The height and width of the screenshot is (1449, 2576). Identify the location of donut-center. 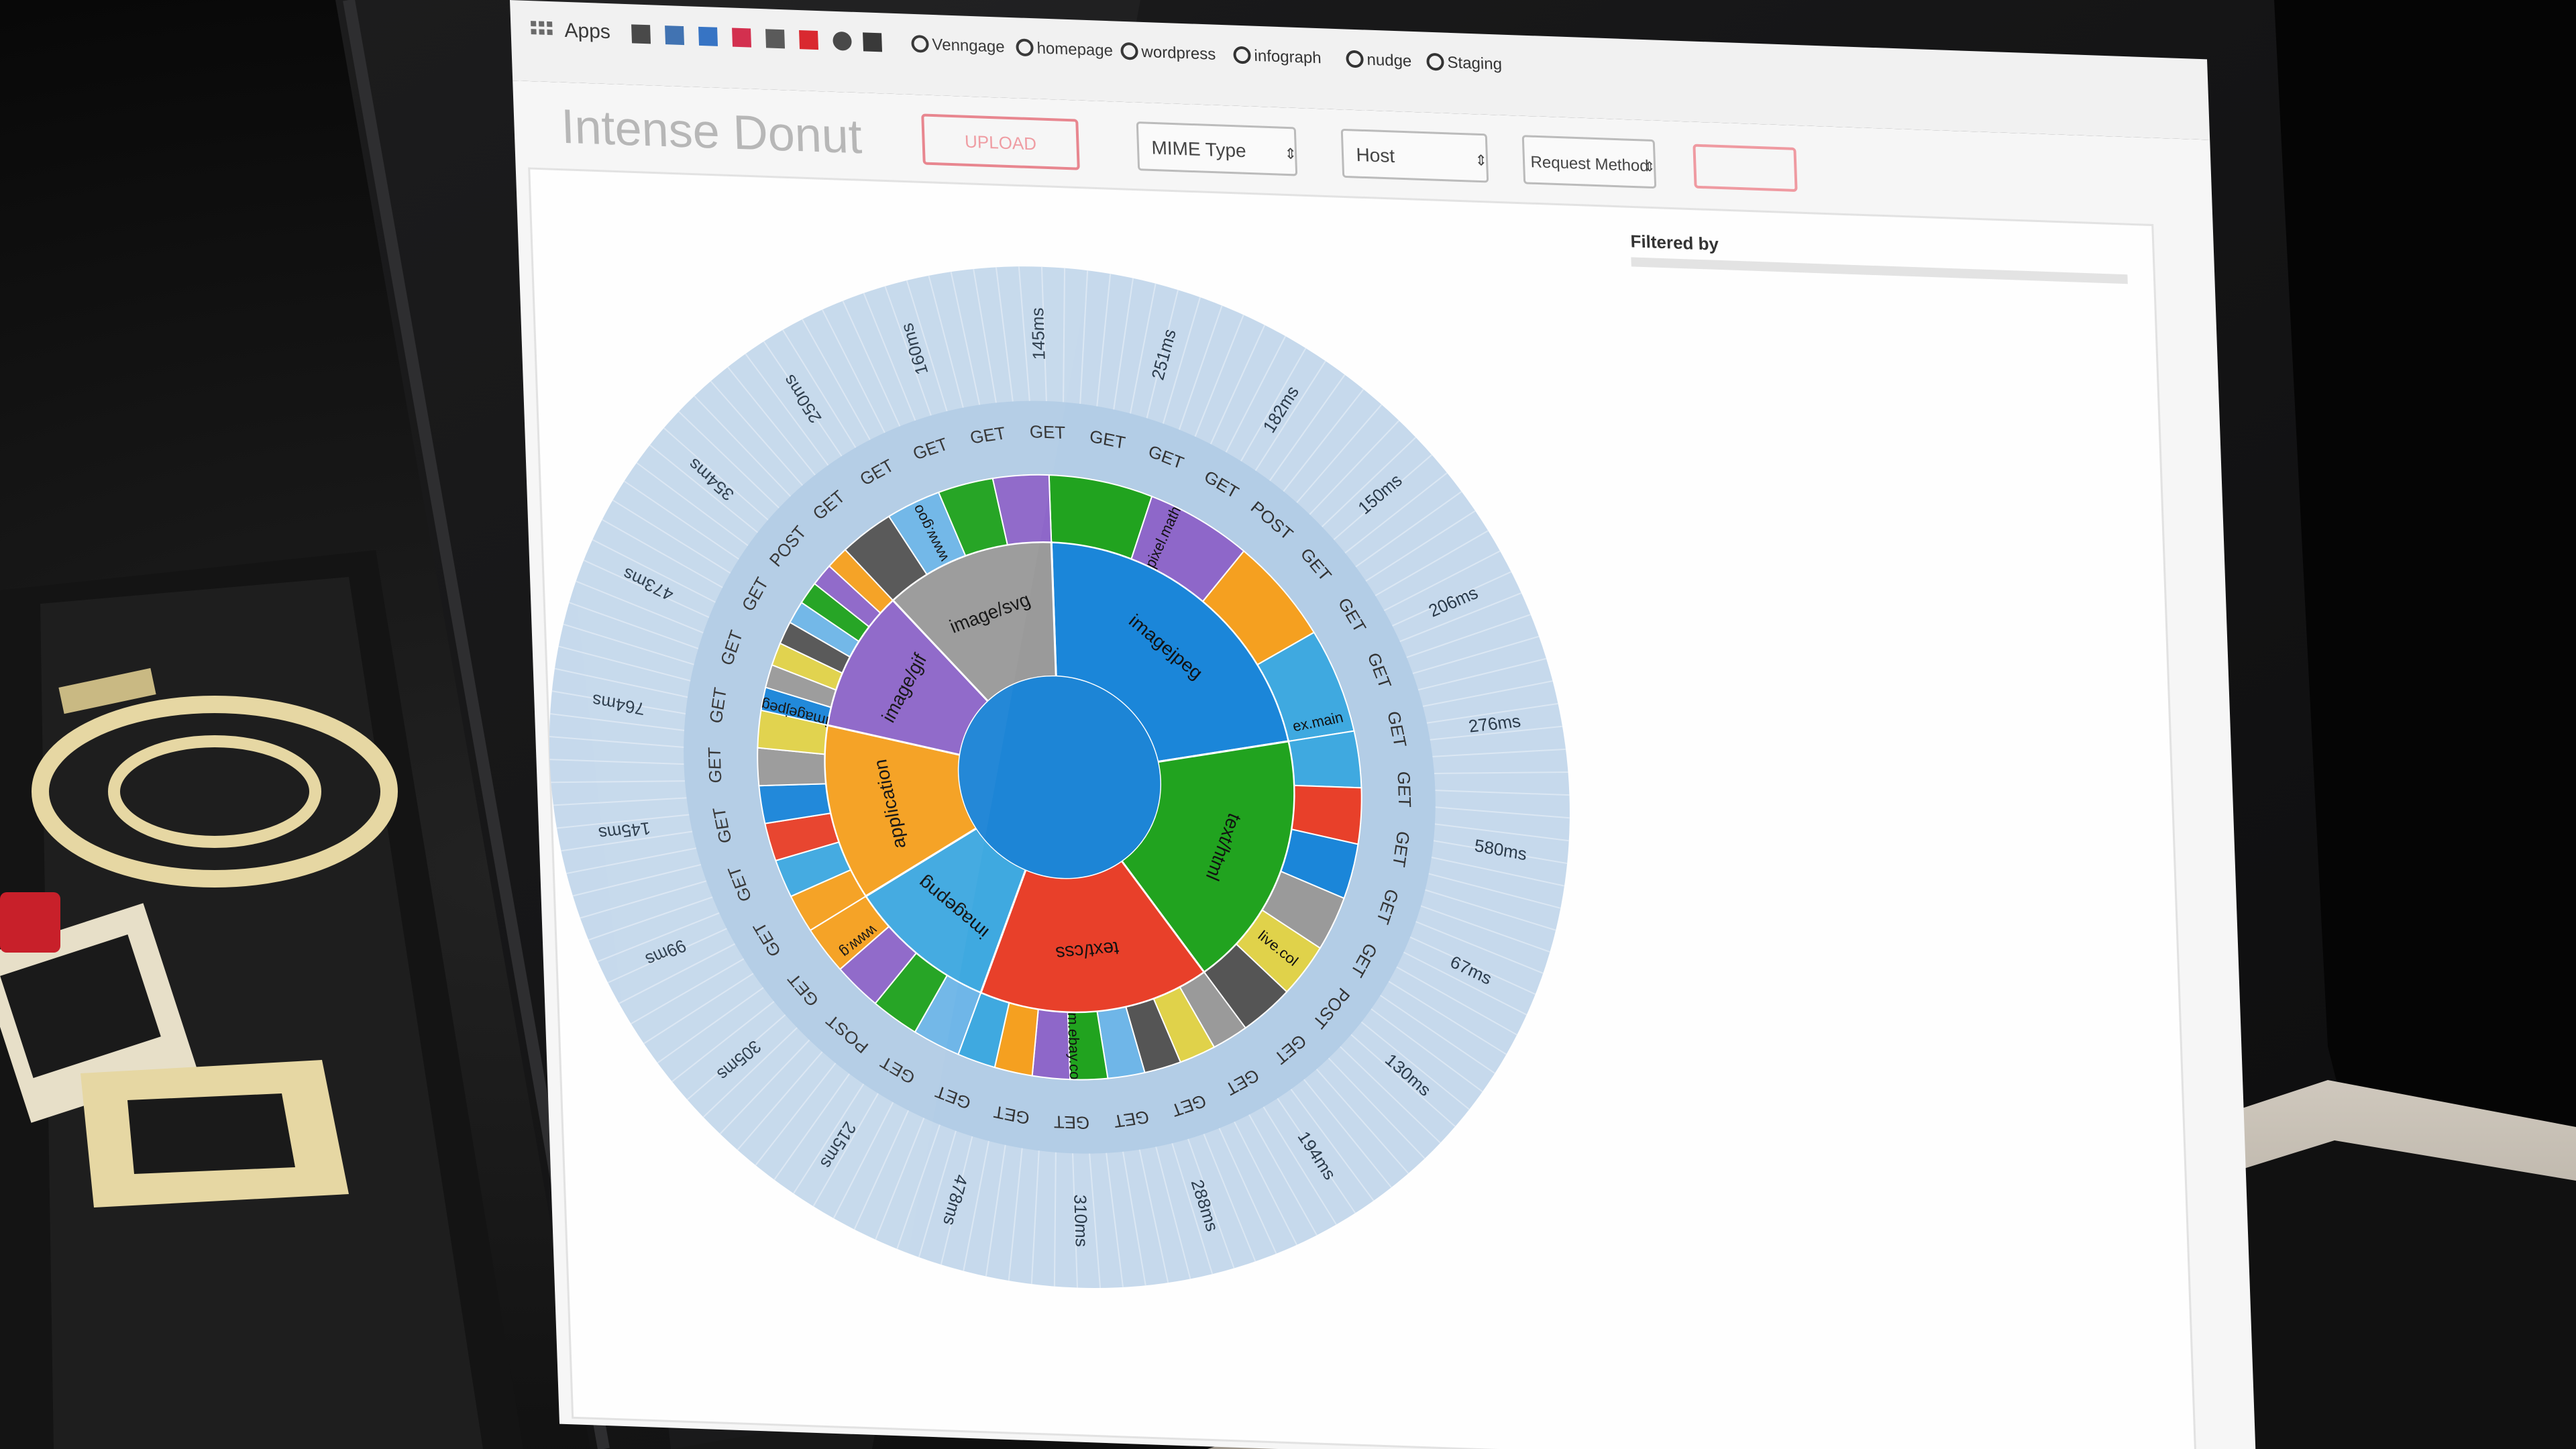
(1059, 777).